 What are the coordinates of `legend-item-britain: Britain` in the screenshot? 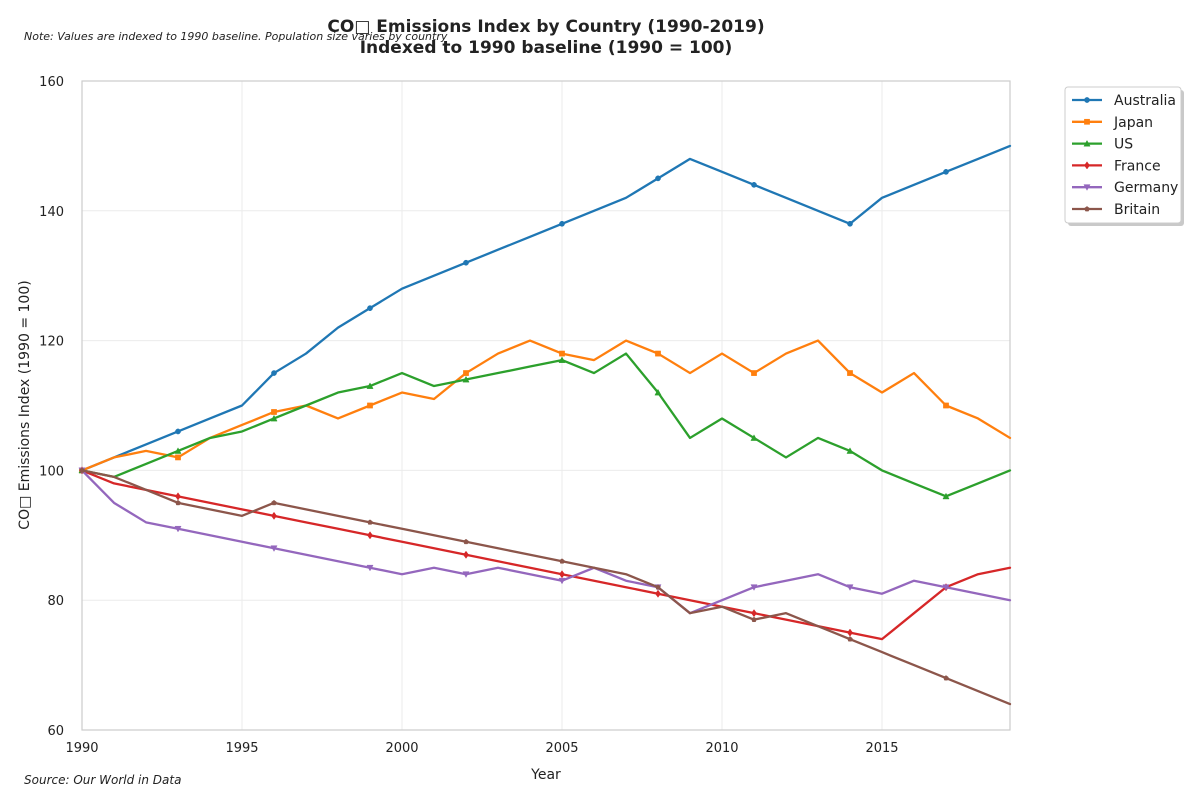 It's located at (1116, 210).